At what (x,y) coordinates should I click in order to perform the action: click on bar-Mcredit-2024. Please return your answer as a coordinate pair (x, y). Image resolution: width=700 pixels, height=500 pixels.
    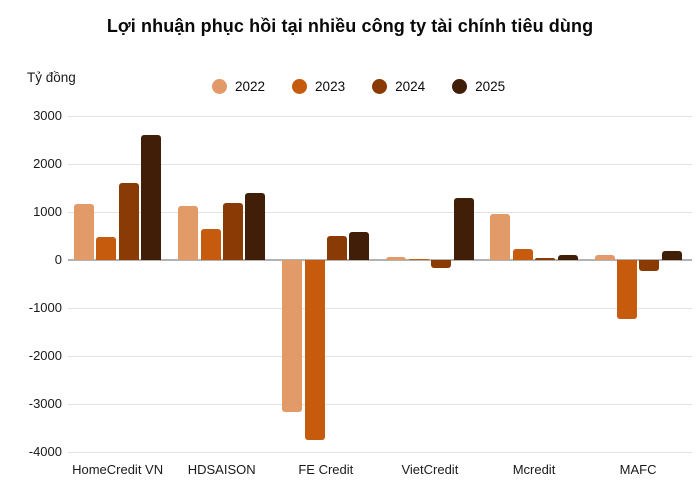
    Looking at the image, I should click on (545, 259).